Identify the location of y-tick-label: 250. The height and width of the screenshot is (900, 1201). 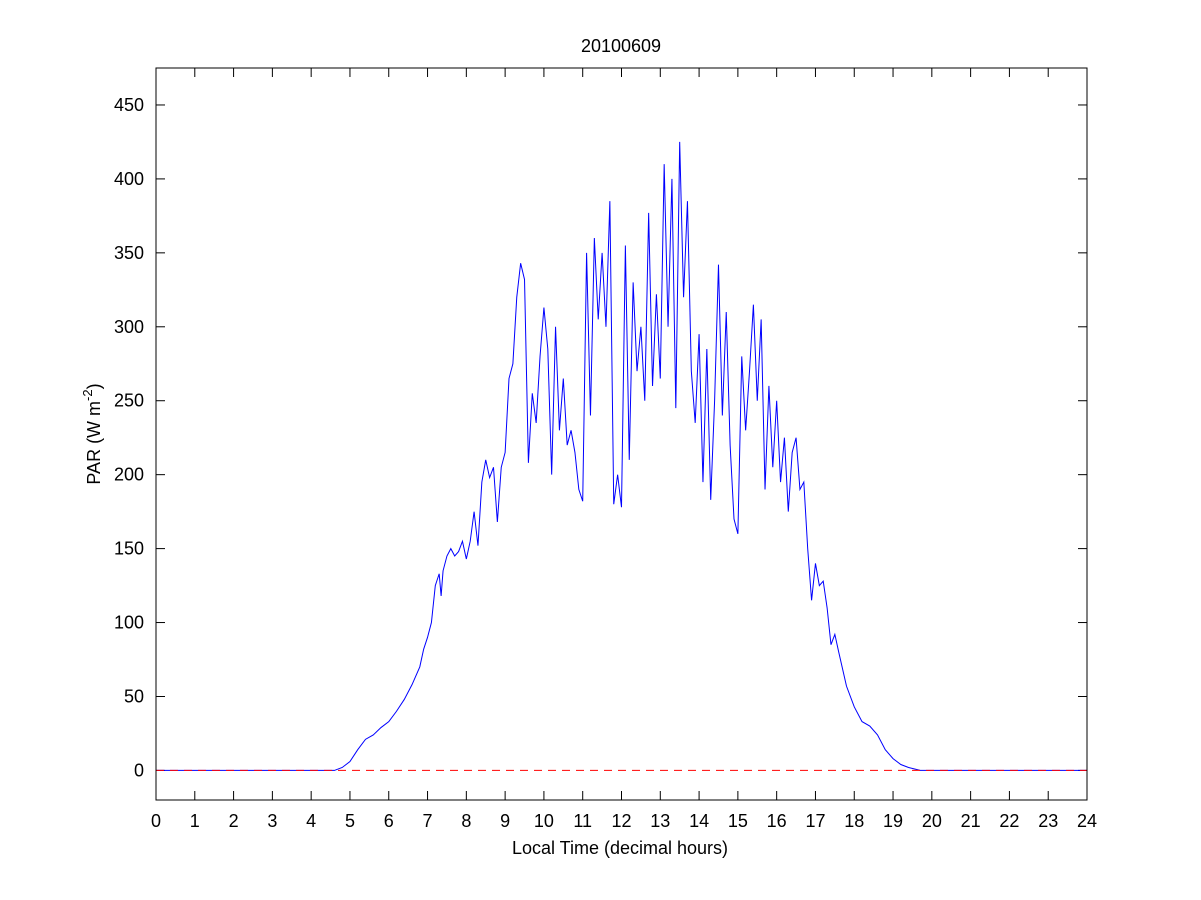
(129, 401).